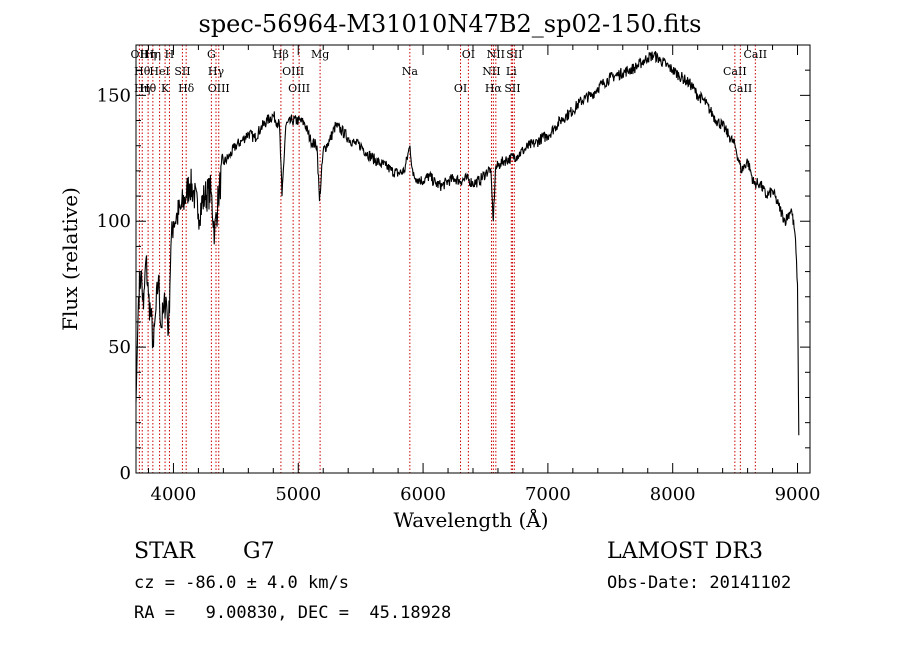 The width and height of the screenshot is (900, 649). Describe the element at coordinates (511, 71) in the screenshot. I see `line-label-22-0: Li` at that location.